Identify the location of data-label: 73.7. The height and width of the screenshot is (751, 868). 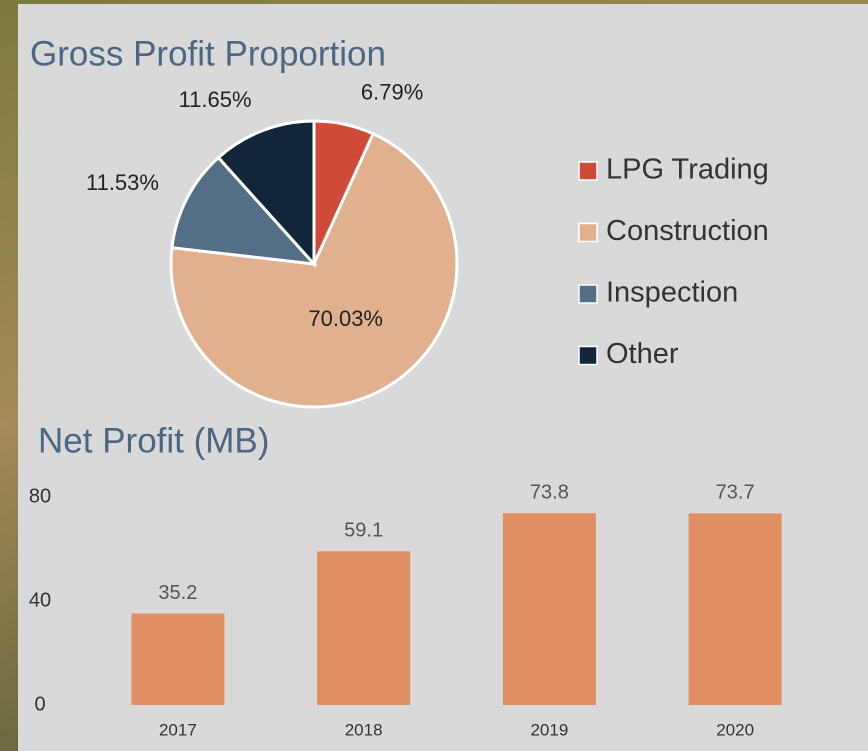
(735, 493).